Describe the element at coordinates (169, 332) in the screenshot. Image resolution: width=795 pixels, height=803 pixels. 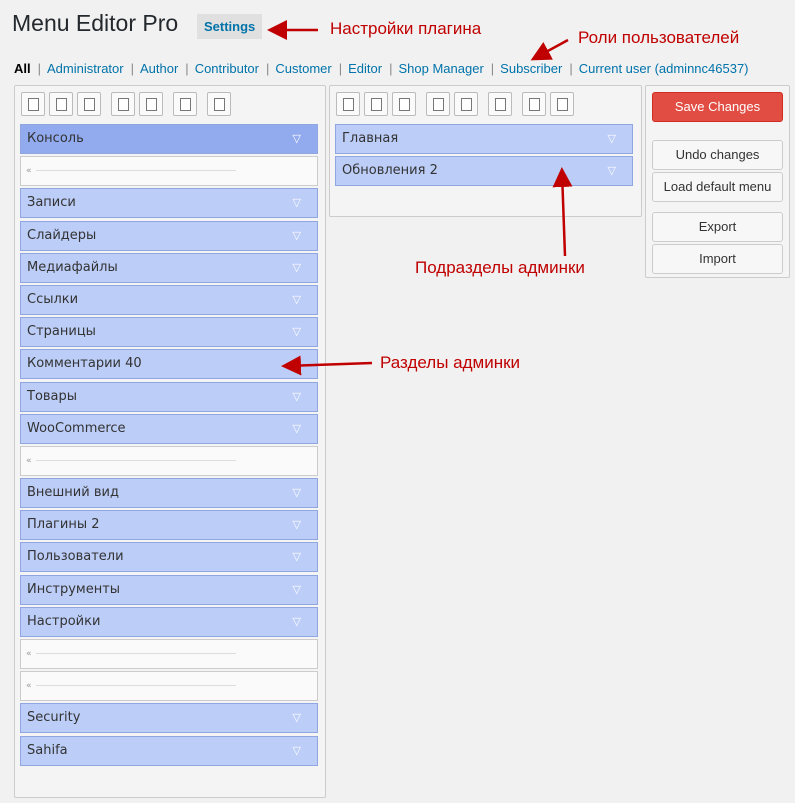
I see `menu-item: Страницы` at that location.